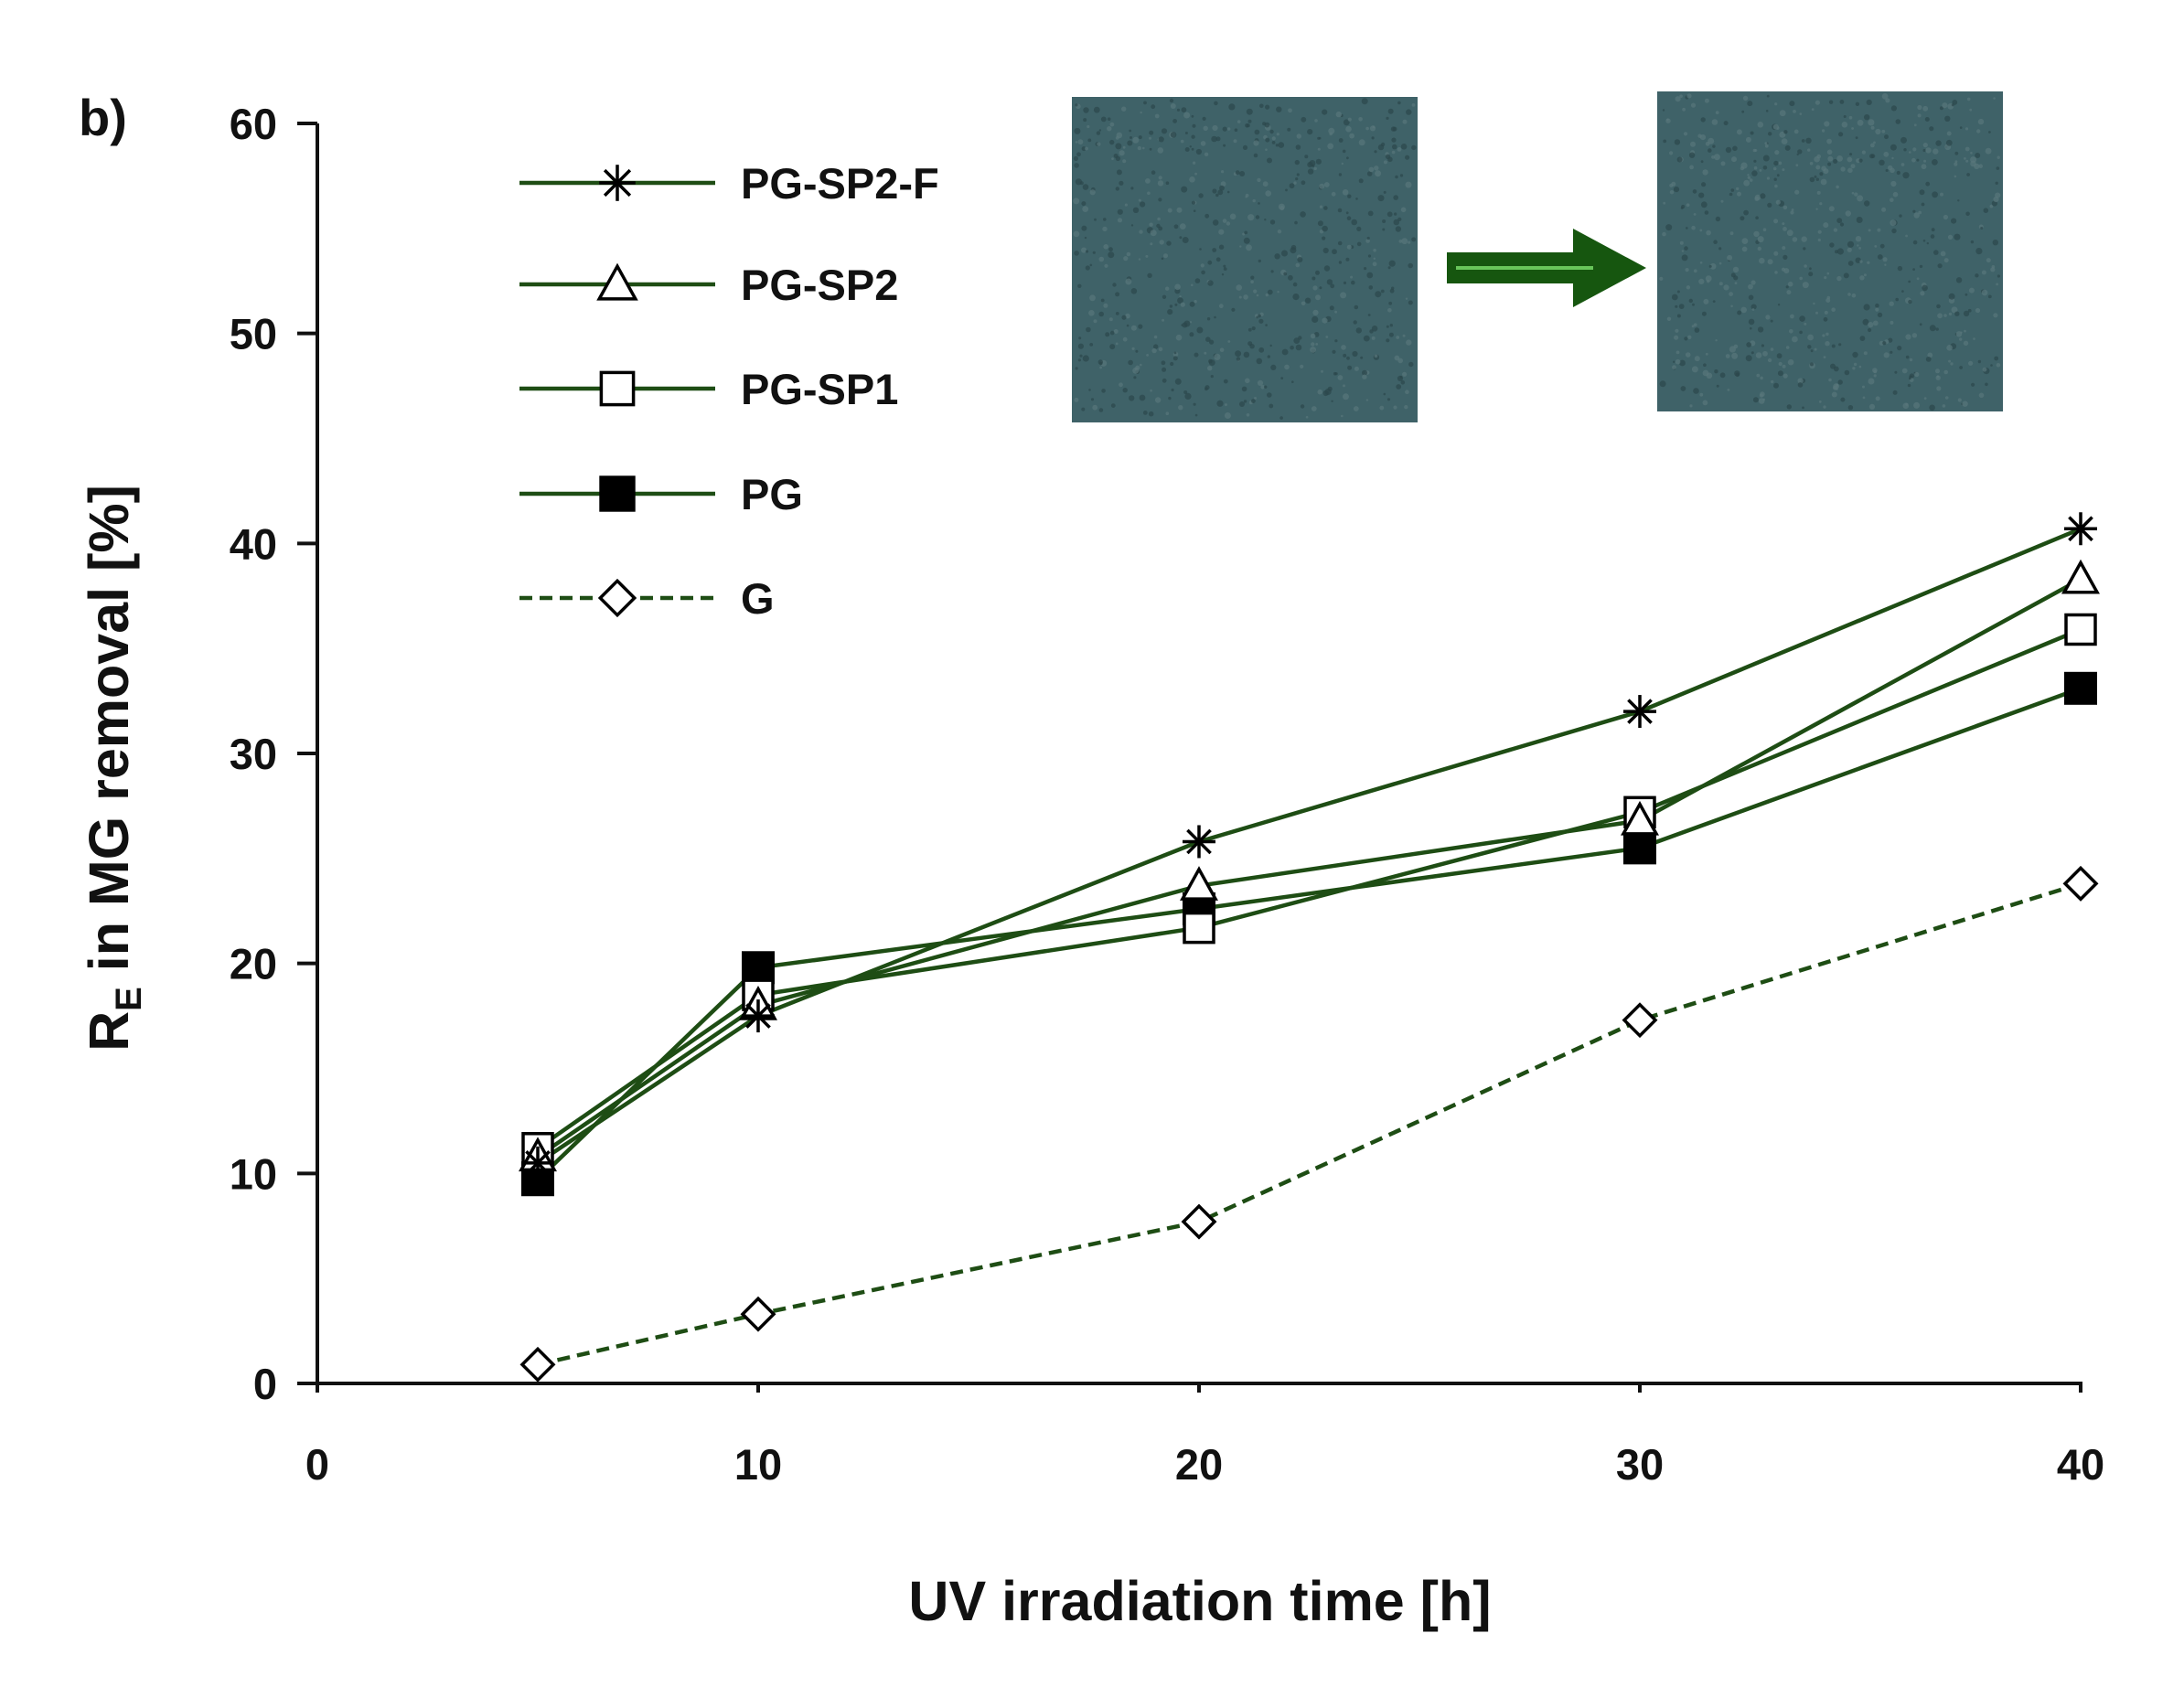  What do you see at coordinates (1199, 1464) in the screenshot?
I see `x-tick-label: 20` at bounding box center [1199, 1464].